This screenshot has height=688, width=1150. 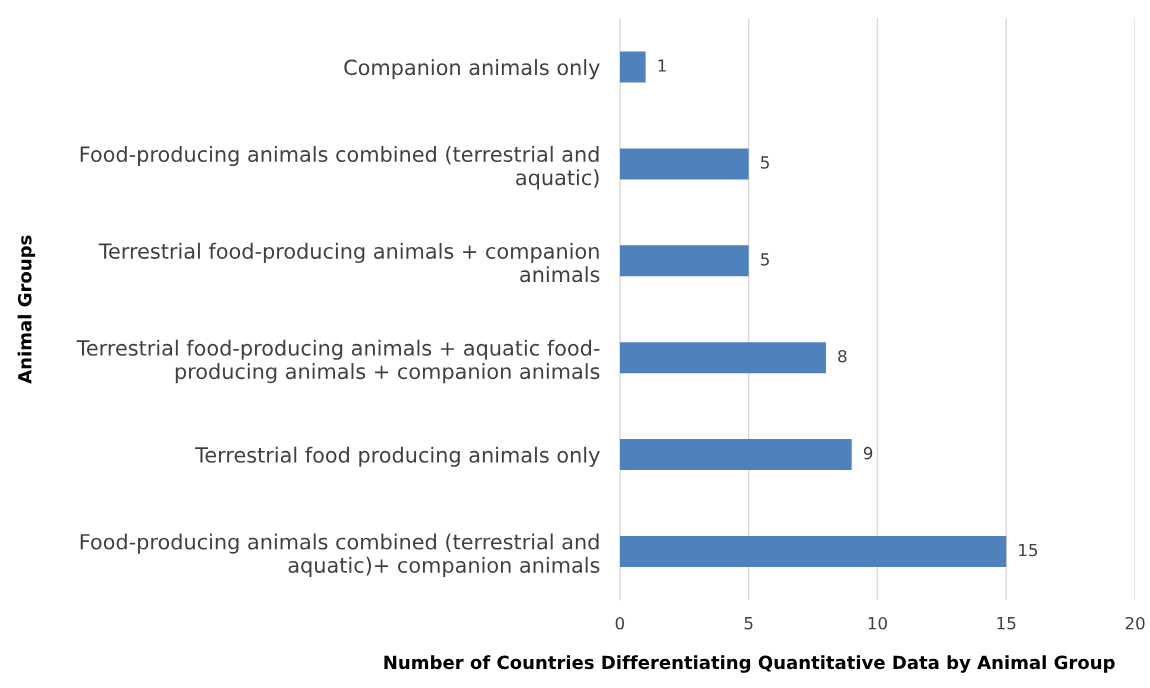 I want to click on y-tick-label: Companion animals only, so click(x=472, y=69).